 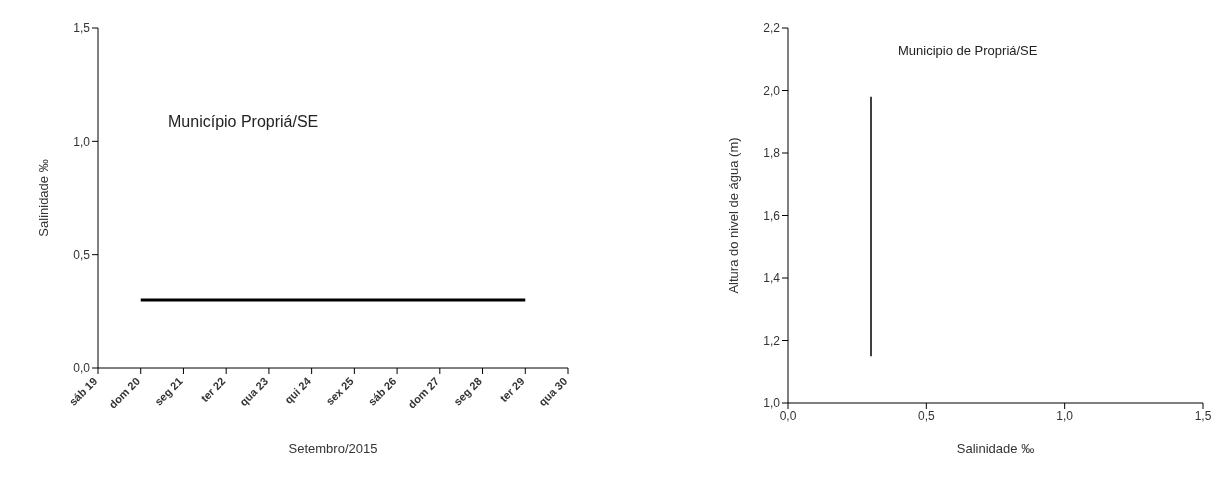 What do you see at coordinates (1203, 415) in the screenshot?
I see `x-tick-label: 1,5` at bounding box center [1203, 415].